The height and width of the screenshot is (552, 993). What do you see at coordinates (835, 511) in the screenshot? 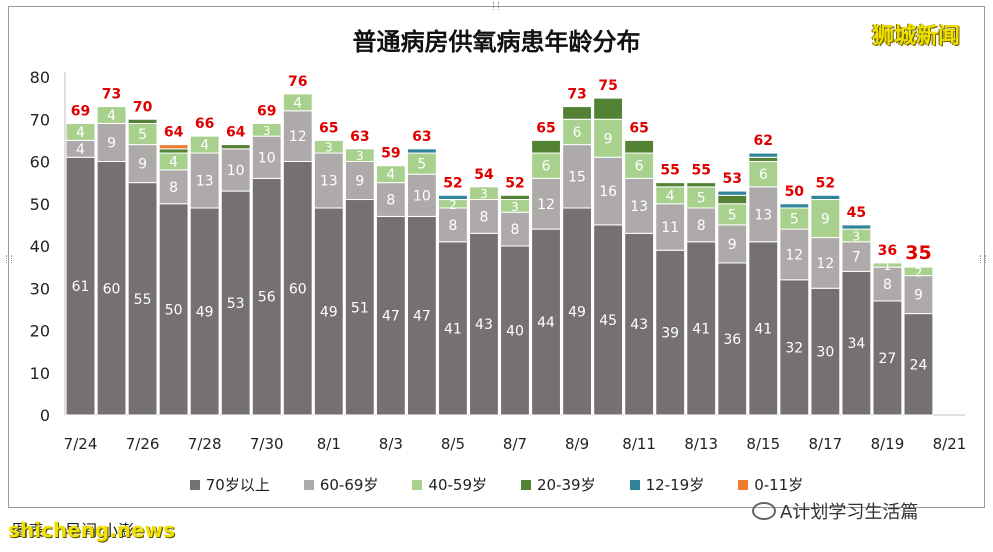
I see `wechat-account: A计划学习生活篇` at bounding box center [835, 511].